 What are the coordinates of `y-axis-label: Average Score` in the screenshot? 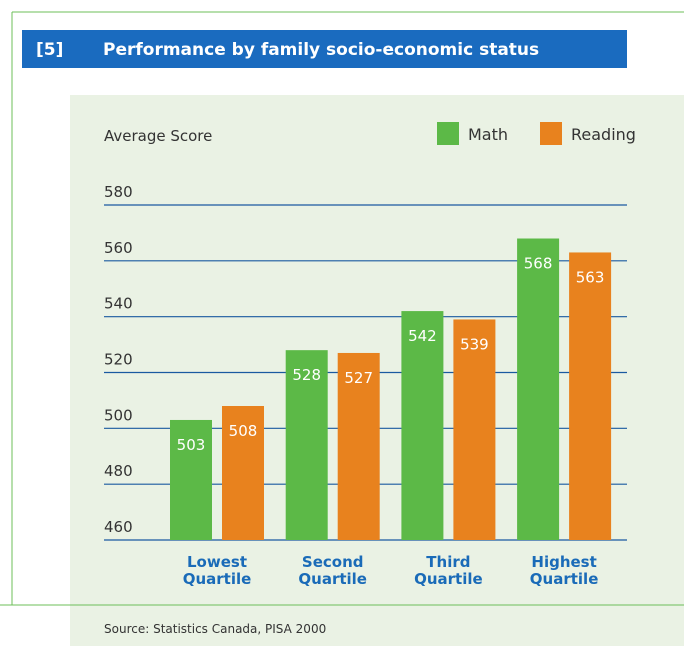 It's located at (158, 136).